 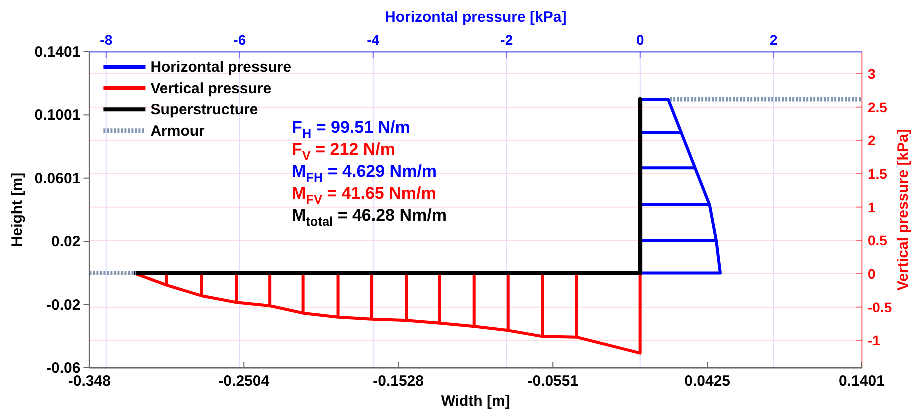 I want to click on x2-tick-label: -6, so click(x=240, y=40).